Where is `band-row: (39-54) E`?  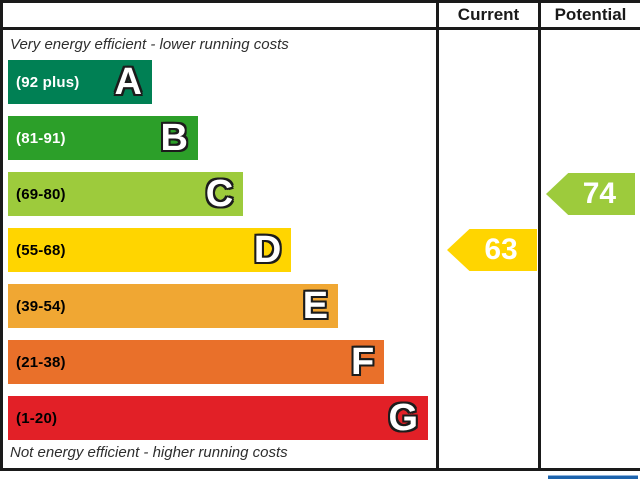 band-row: (39-54) E is located at coordinates (173, 306).